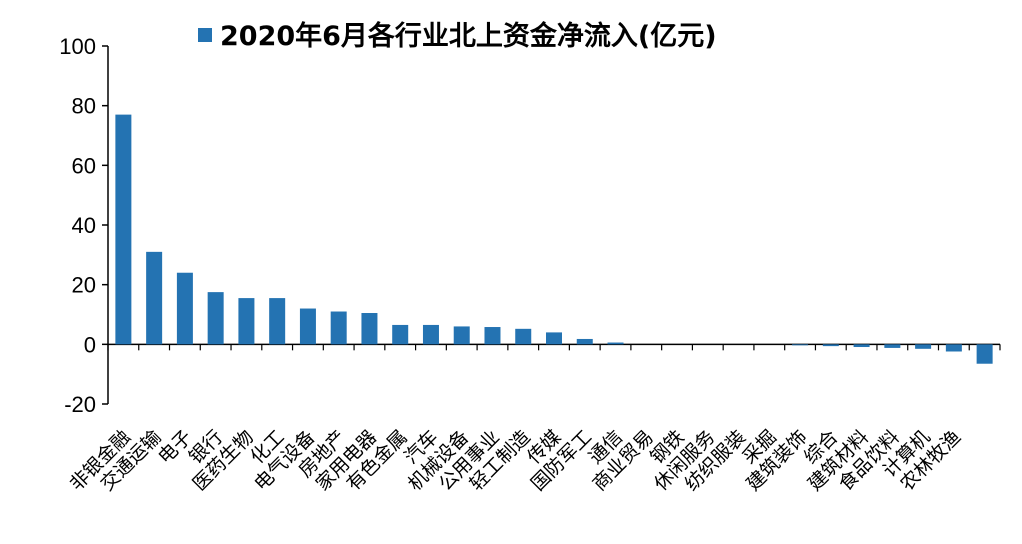 The height and width of the screenshot is (544, 1022). What do you see at coordinates (184, 308) in the screenshot?
I see `bar-电子` at bounding box center [184, 308].